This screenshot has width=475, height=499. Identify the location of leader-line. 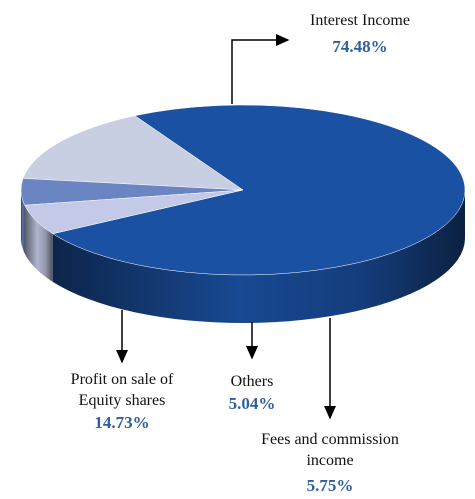
(260, 69).